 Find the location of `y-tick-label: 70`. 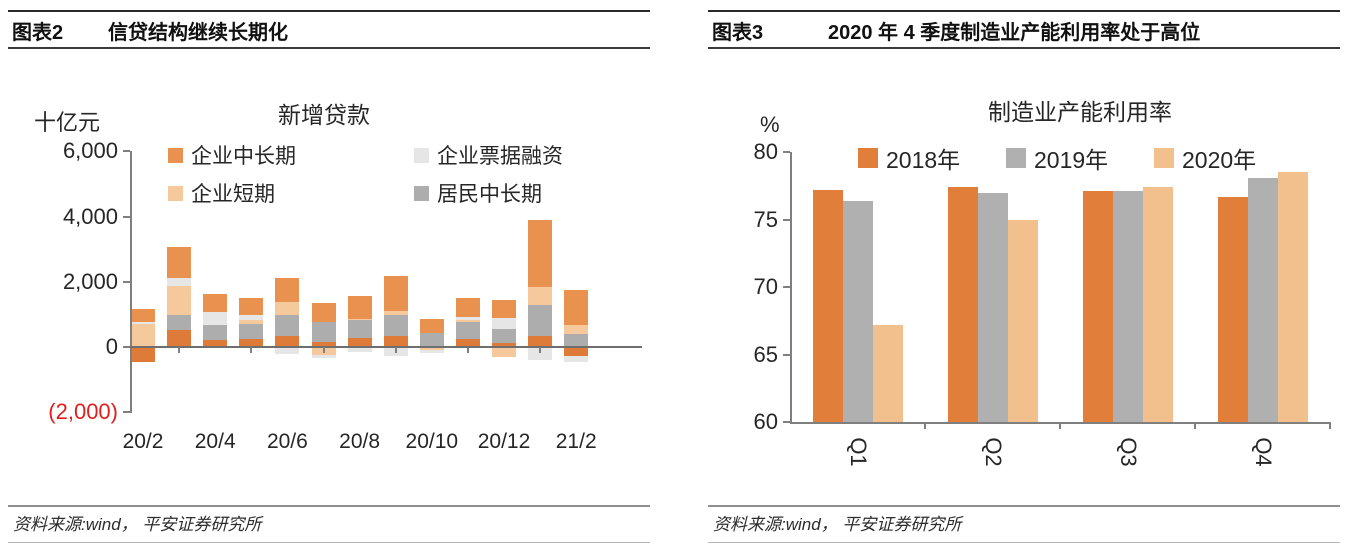

y-tick-label: 70 is located at coordinates (765, 286).